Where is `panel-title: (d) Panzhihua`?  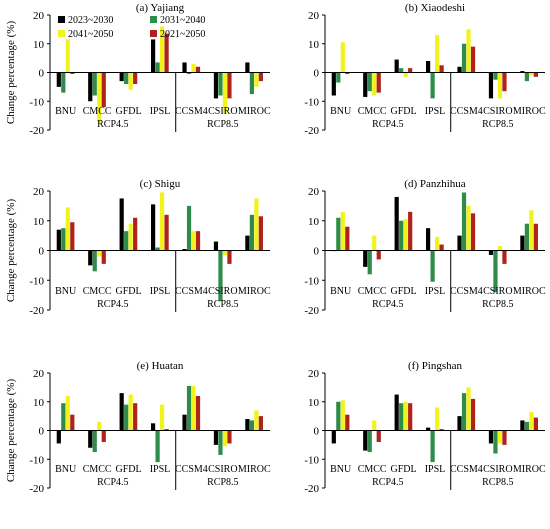 panel-title: (d) Panzhihua is located at coordinates (435, 184).